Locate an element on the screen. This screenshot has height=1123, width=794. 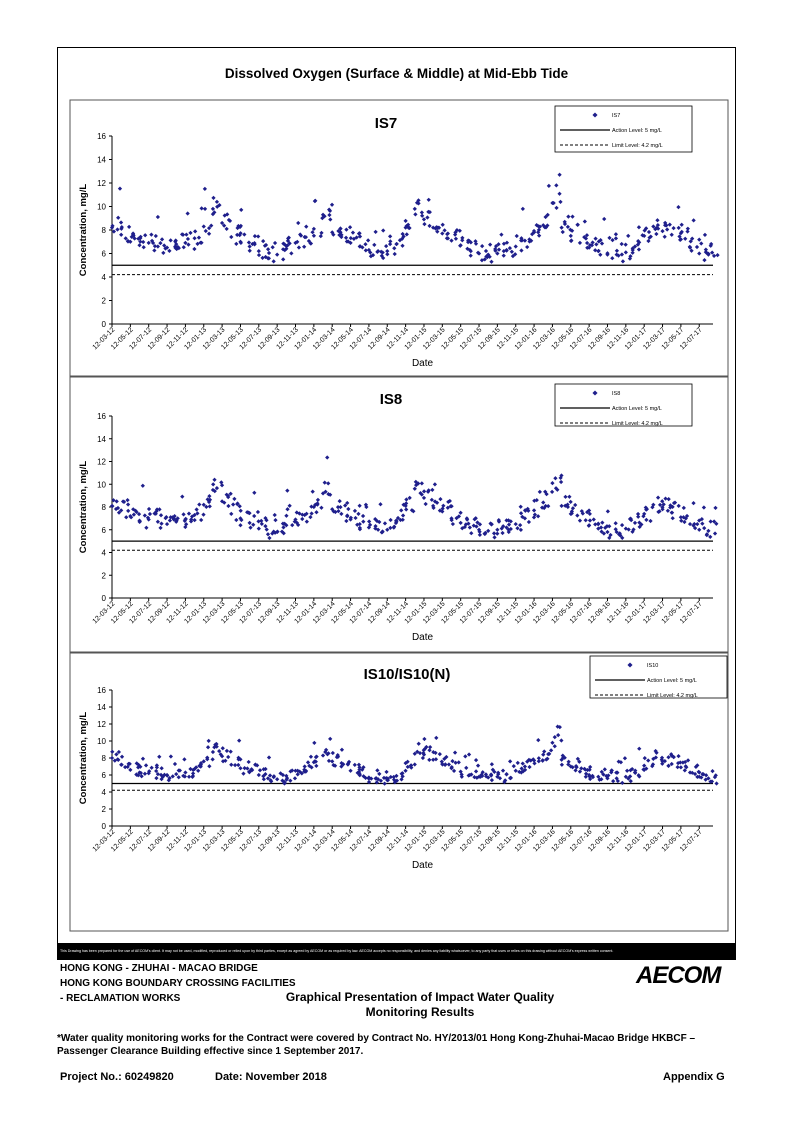
y-axis-label: Concentration, mg/L is located at coordinates (83, 507).